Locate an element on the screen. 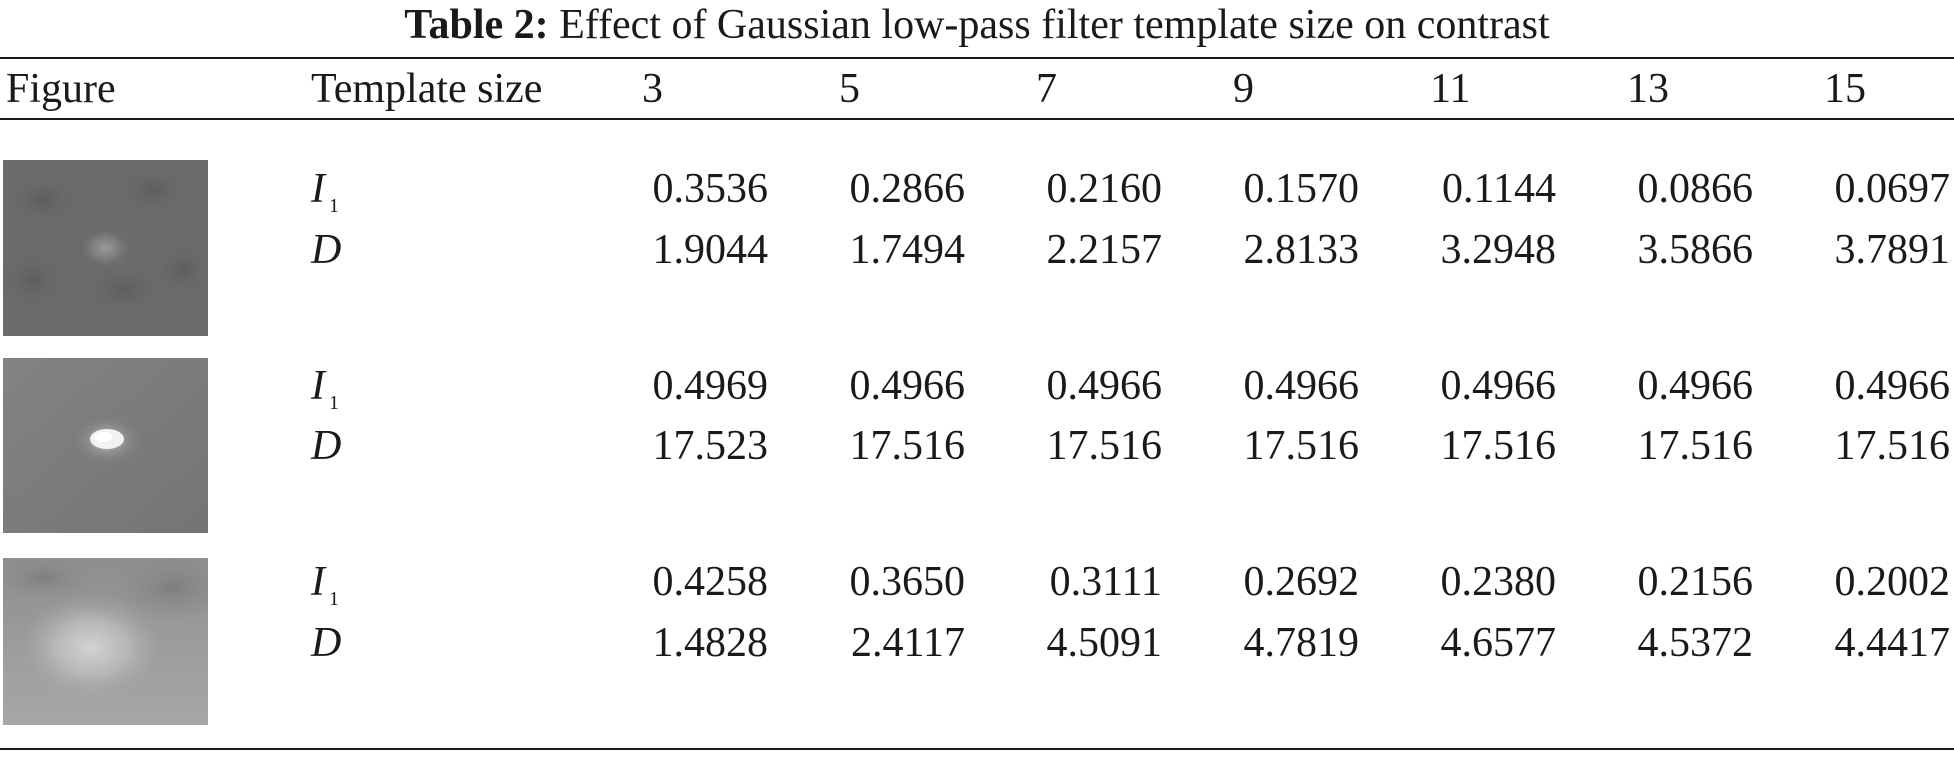  row1-d-size9: 2.8133 is located at coordinates (1301, 250).